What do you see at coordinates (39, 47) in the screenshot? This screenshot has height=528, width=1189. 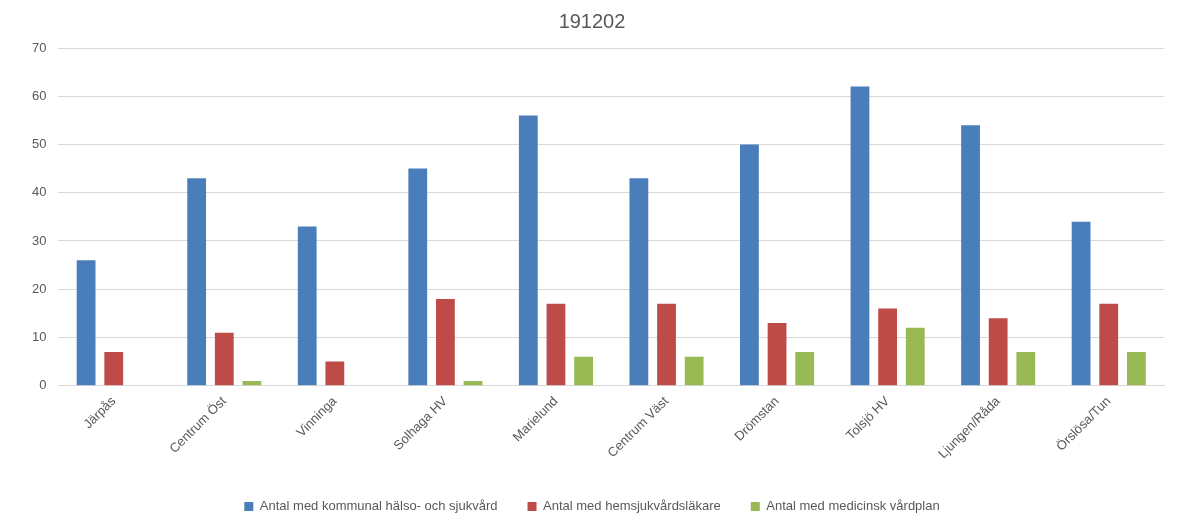 I see `y-tick-label: 70` at bounding box center [39, 47].